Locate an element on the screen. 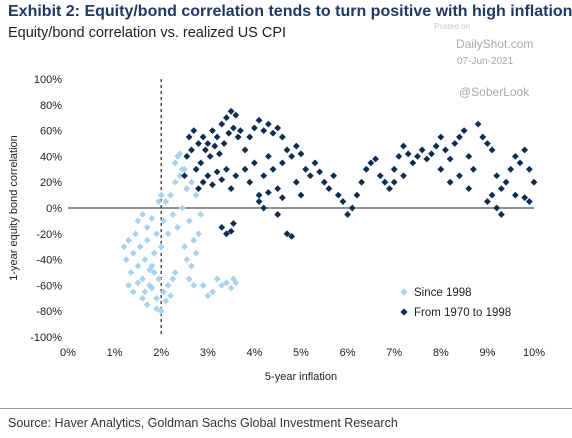 Image resolution: width=572 pixels, height=438 pixels. y-axis-label: 1-year equity bond correlation is located at coordinates (14, 208).